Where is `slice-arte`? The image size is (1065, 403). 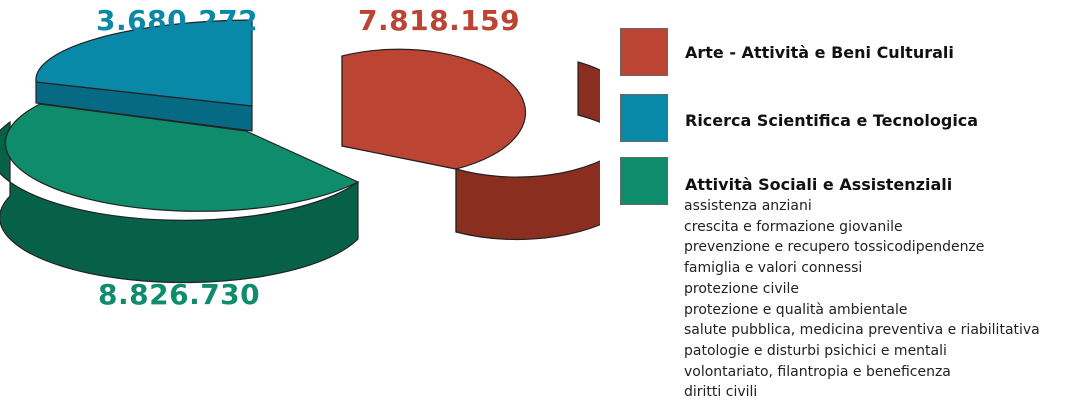
slice-arte is located at coordinates (470, 144).